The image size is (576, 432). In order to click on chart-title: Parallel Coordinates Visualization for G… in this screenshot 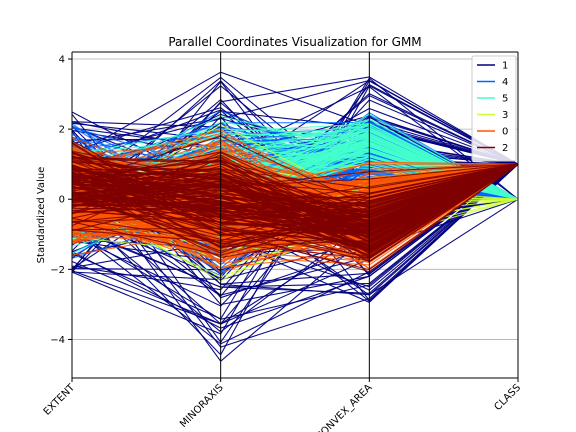, I will do `click(294, 42)`.